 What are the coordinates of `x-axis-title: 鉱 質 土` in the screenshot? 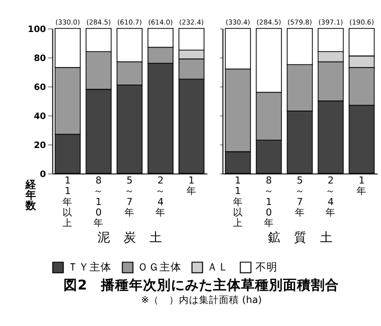 It's located at (300, 237).